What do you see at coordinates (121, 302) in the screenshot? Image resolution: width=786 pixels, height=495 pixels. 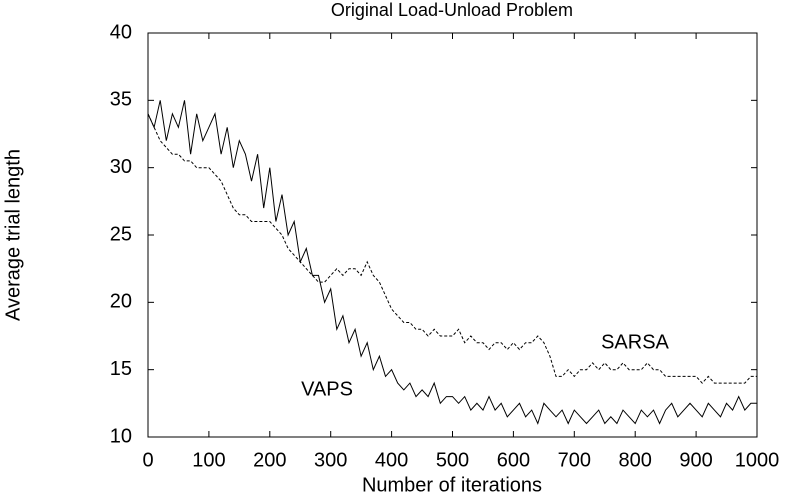 I see `y-tick-label: 20` at bounding box center [121, 302].